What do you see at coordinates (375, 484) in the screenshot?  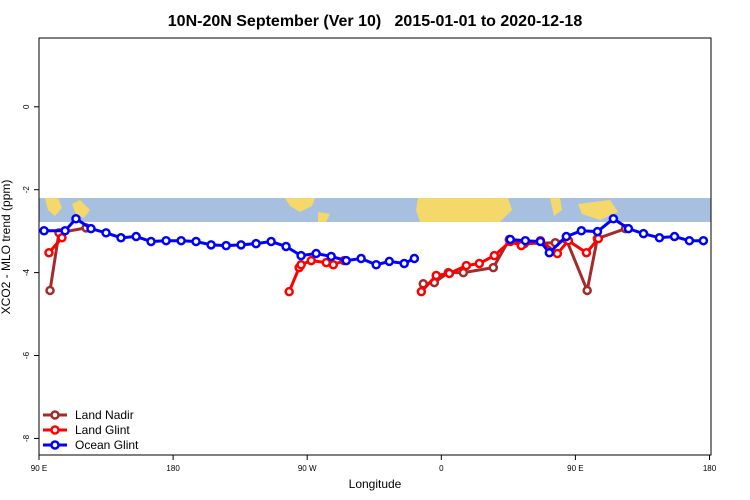 I see `x-axis-label: Longitude` at bounding box center [375, 484].